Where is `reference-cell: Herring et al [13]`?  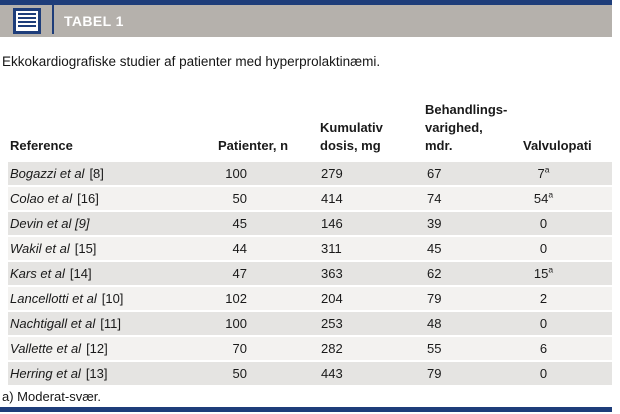
reference-cell: Herring et al [13] is located at coordinates (113, 373).